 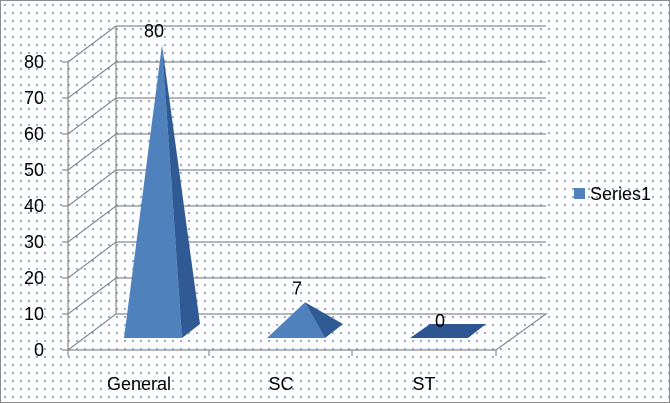 What do you see at coordinates (34, 98) in the screenshot?
I see `y-tick-label: 70` at bounding box center [34, 98].